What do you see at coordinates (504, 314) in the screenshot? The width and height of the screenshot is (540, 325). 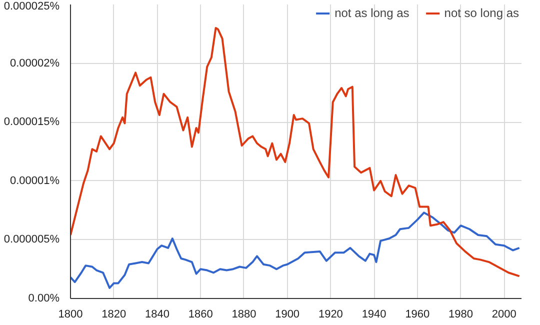 I see `x-tick-label: 2000` at bounding box center [504, 314].